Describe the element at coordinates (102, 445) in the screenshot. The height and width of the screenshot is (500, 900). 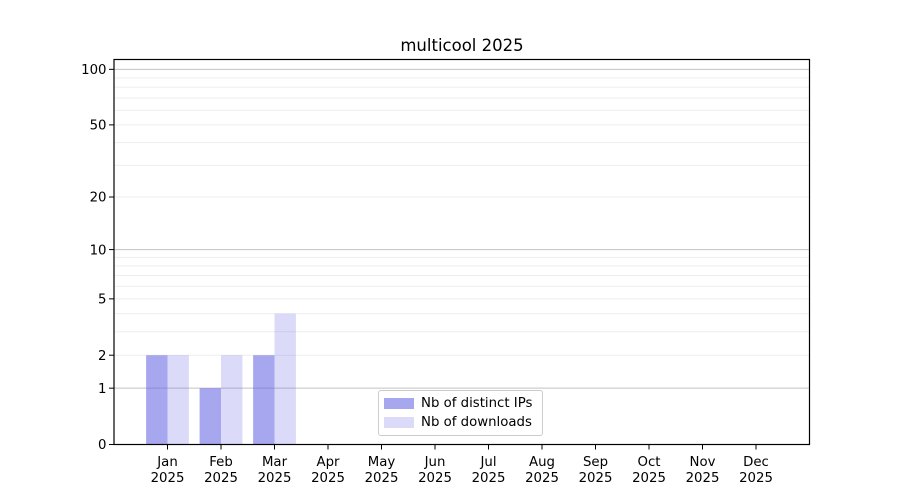
I see `y-tick-label: 0` at that location.